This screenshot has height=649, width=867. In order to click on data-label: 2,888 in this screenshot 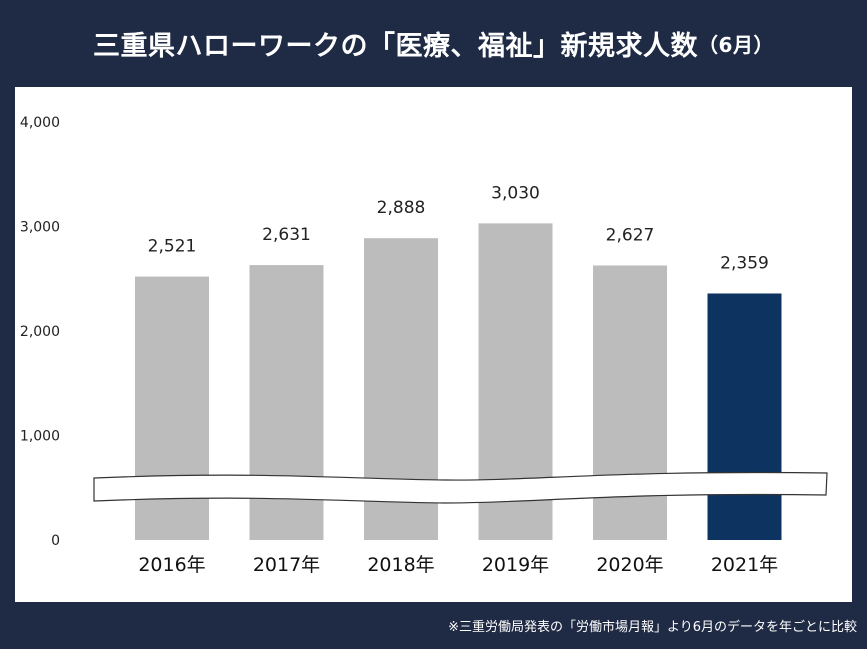, I will do `click(401, 208)`.